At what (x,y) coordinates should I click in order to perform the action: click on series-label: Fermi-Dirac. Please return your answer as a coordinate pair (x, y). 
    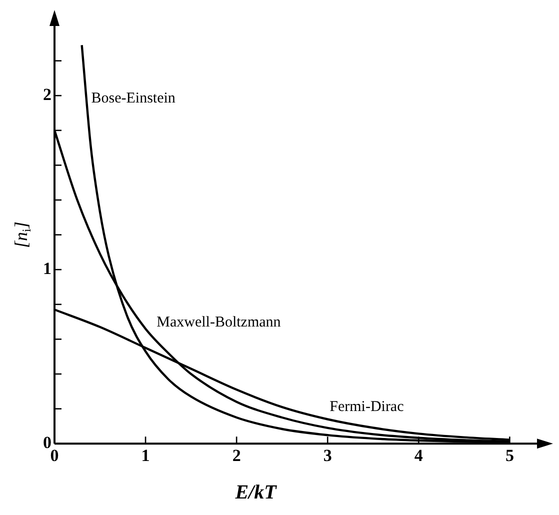
    Looking at the image, I should click on (367, 407).